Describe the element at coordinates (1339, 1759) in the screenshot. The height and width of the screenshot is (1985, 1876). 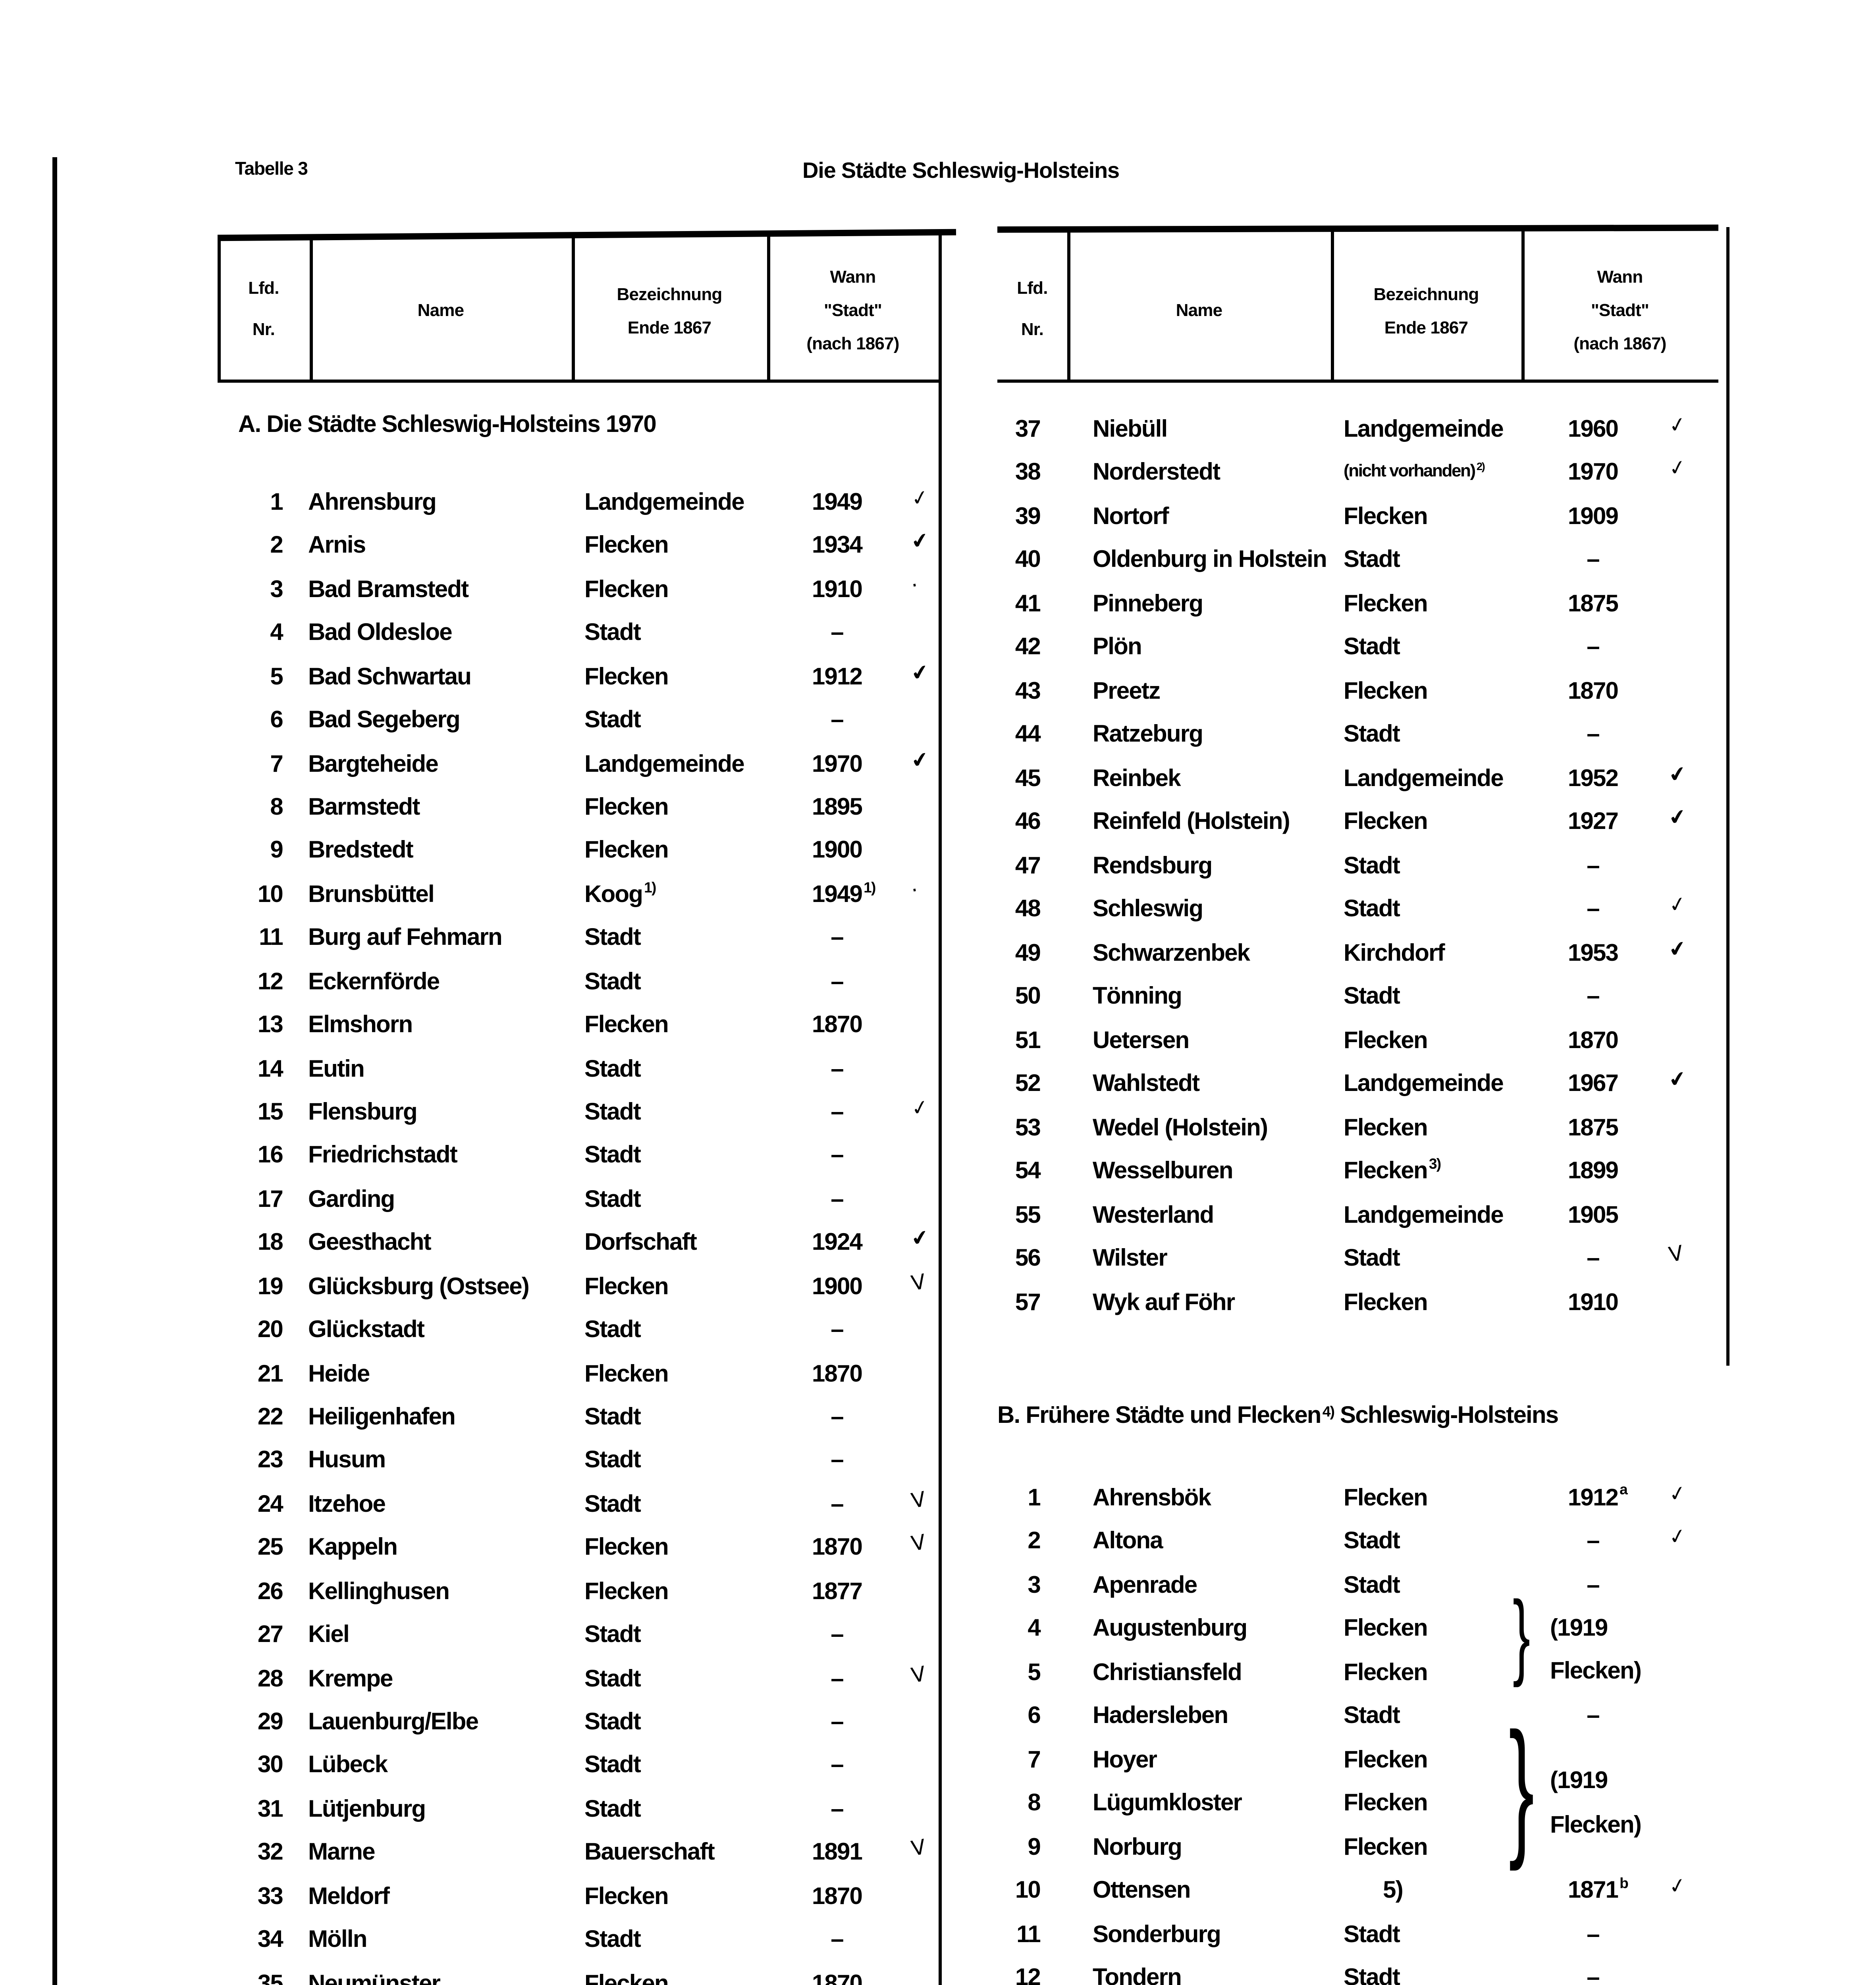
I see `table-row: 7 Hoyer Flecken` at that location.